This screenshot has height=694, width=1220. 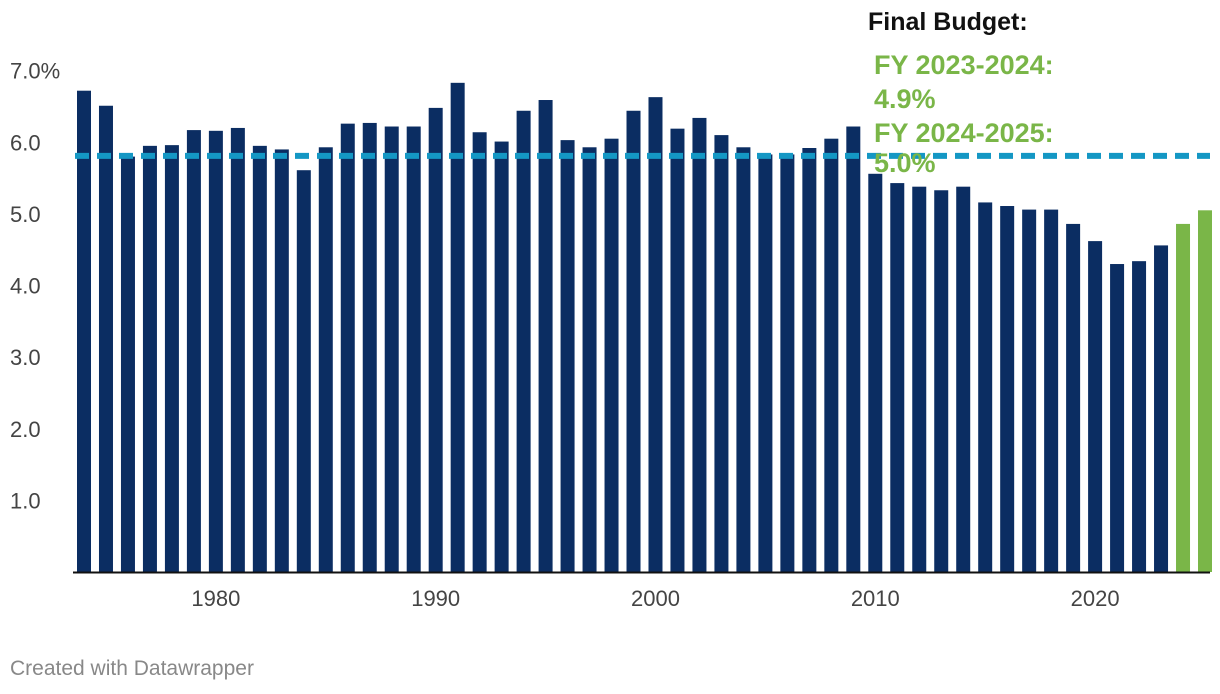 What do you see at coordinates (831, 355) in the screenshot?
I see `bar-2008` at bounding box center [831, 355].